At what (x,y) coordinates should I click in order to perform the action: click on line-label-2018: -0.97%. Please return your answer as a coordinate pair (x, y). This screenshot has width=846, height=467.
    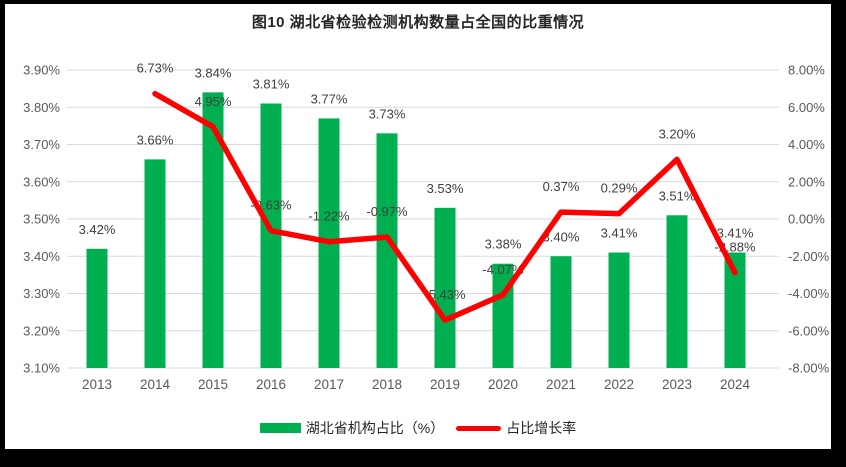
    Looking at the image, I should click on (387, 211).